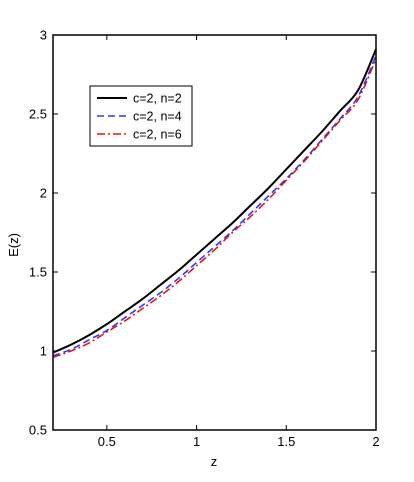  What do you see at coordinates (157, 117) in the screenshot?
I see `legend-label-2: c=2, n=4` at bounding box center [157, 117].